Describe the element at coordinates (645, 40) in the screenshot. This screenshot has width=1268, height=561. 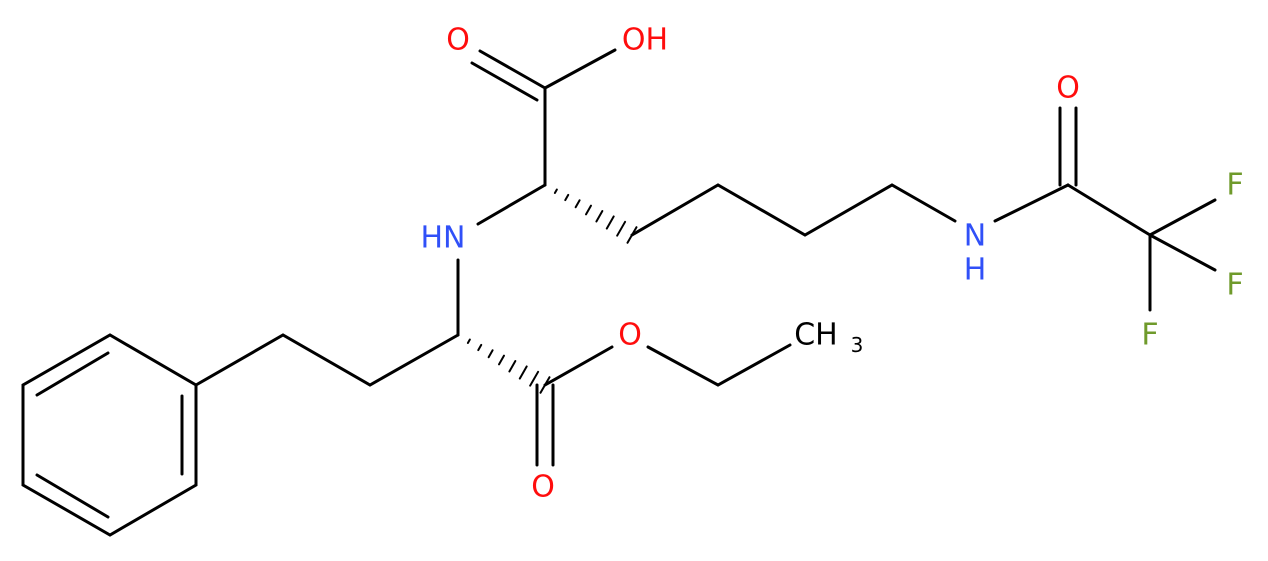
I see `atom-label: OH` at that location.